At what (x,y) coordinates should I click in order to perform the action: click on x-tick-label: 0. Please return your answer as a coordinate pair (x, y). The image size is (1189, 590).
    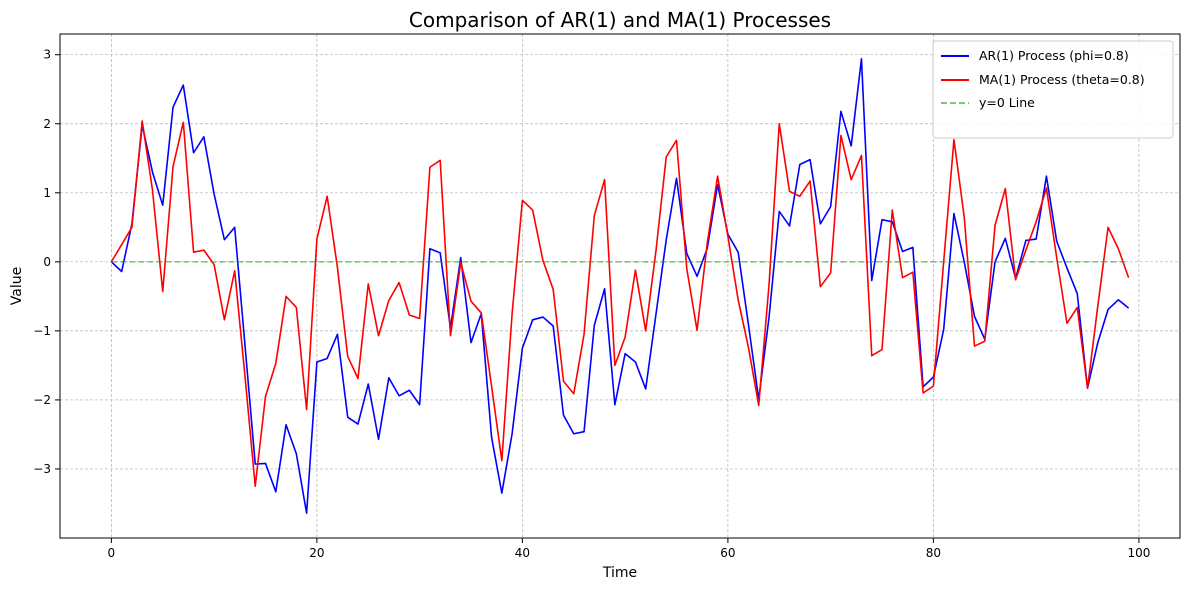
    Looking at the image, I should click on (112, 553).